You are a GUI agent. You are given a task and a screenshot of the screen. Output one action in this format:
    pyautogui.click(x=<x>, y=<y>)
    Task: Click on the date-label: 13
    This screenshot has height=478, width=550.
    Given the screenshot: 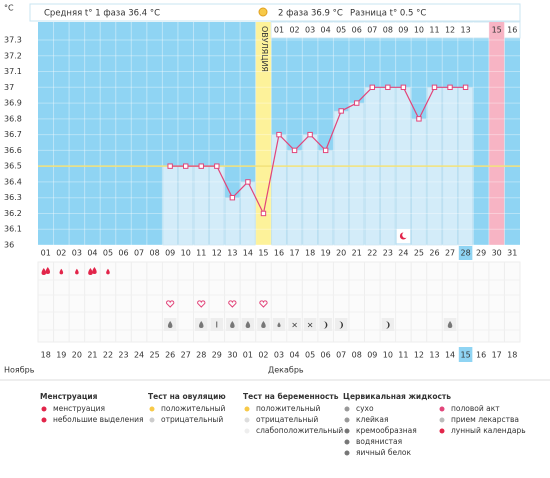 What is the action you would take?
    pyautogui.click(x=434, y=355)
    